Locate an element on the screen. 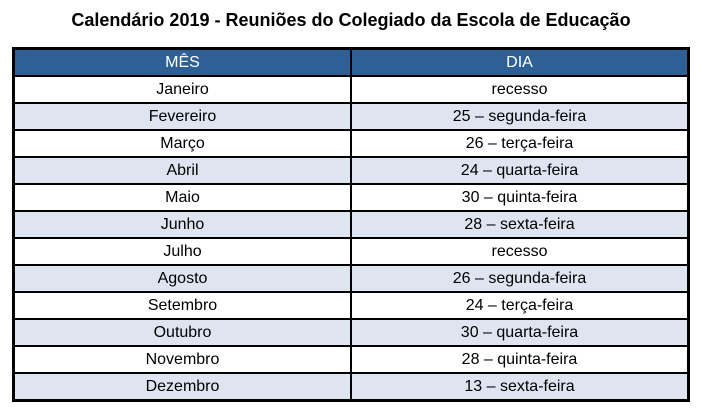 This screenshot has height=414, width=702. day-cell: 26 – segunda-feira is located at coordinates (520, 278).